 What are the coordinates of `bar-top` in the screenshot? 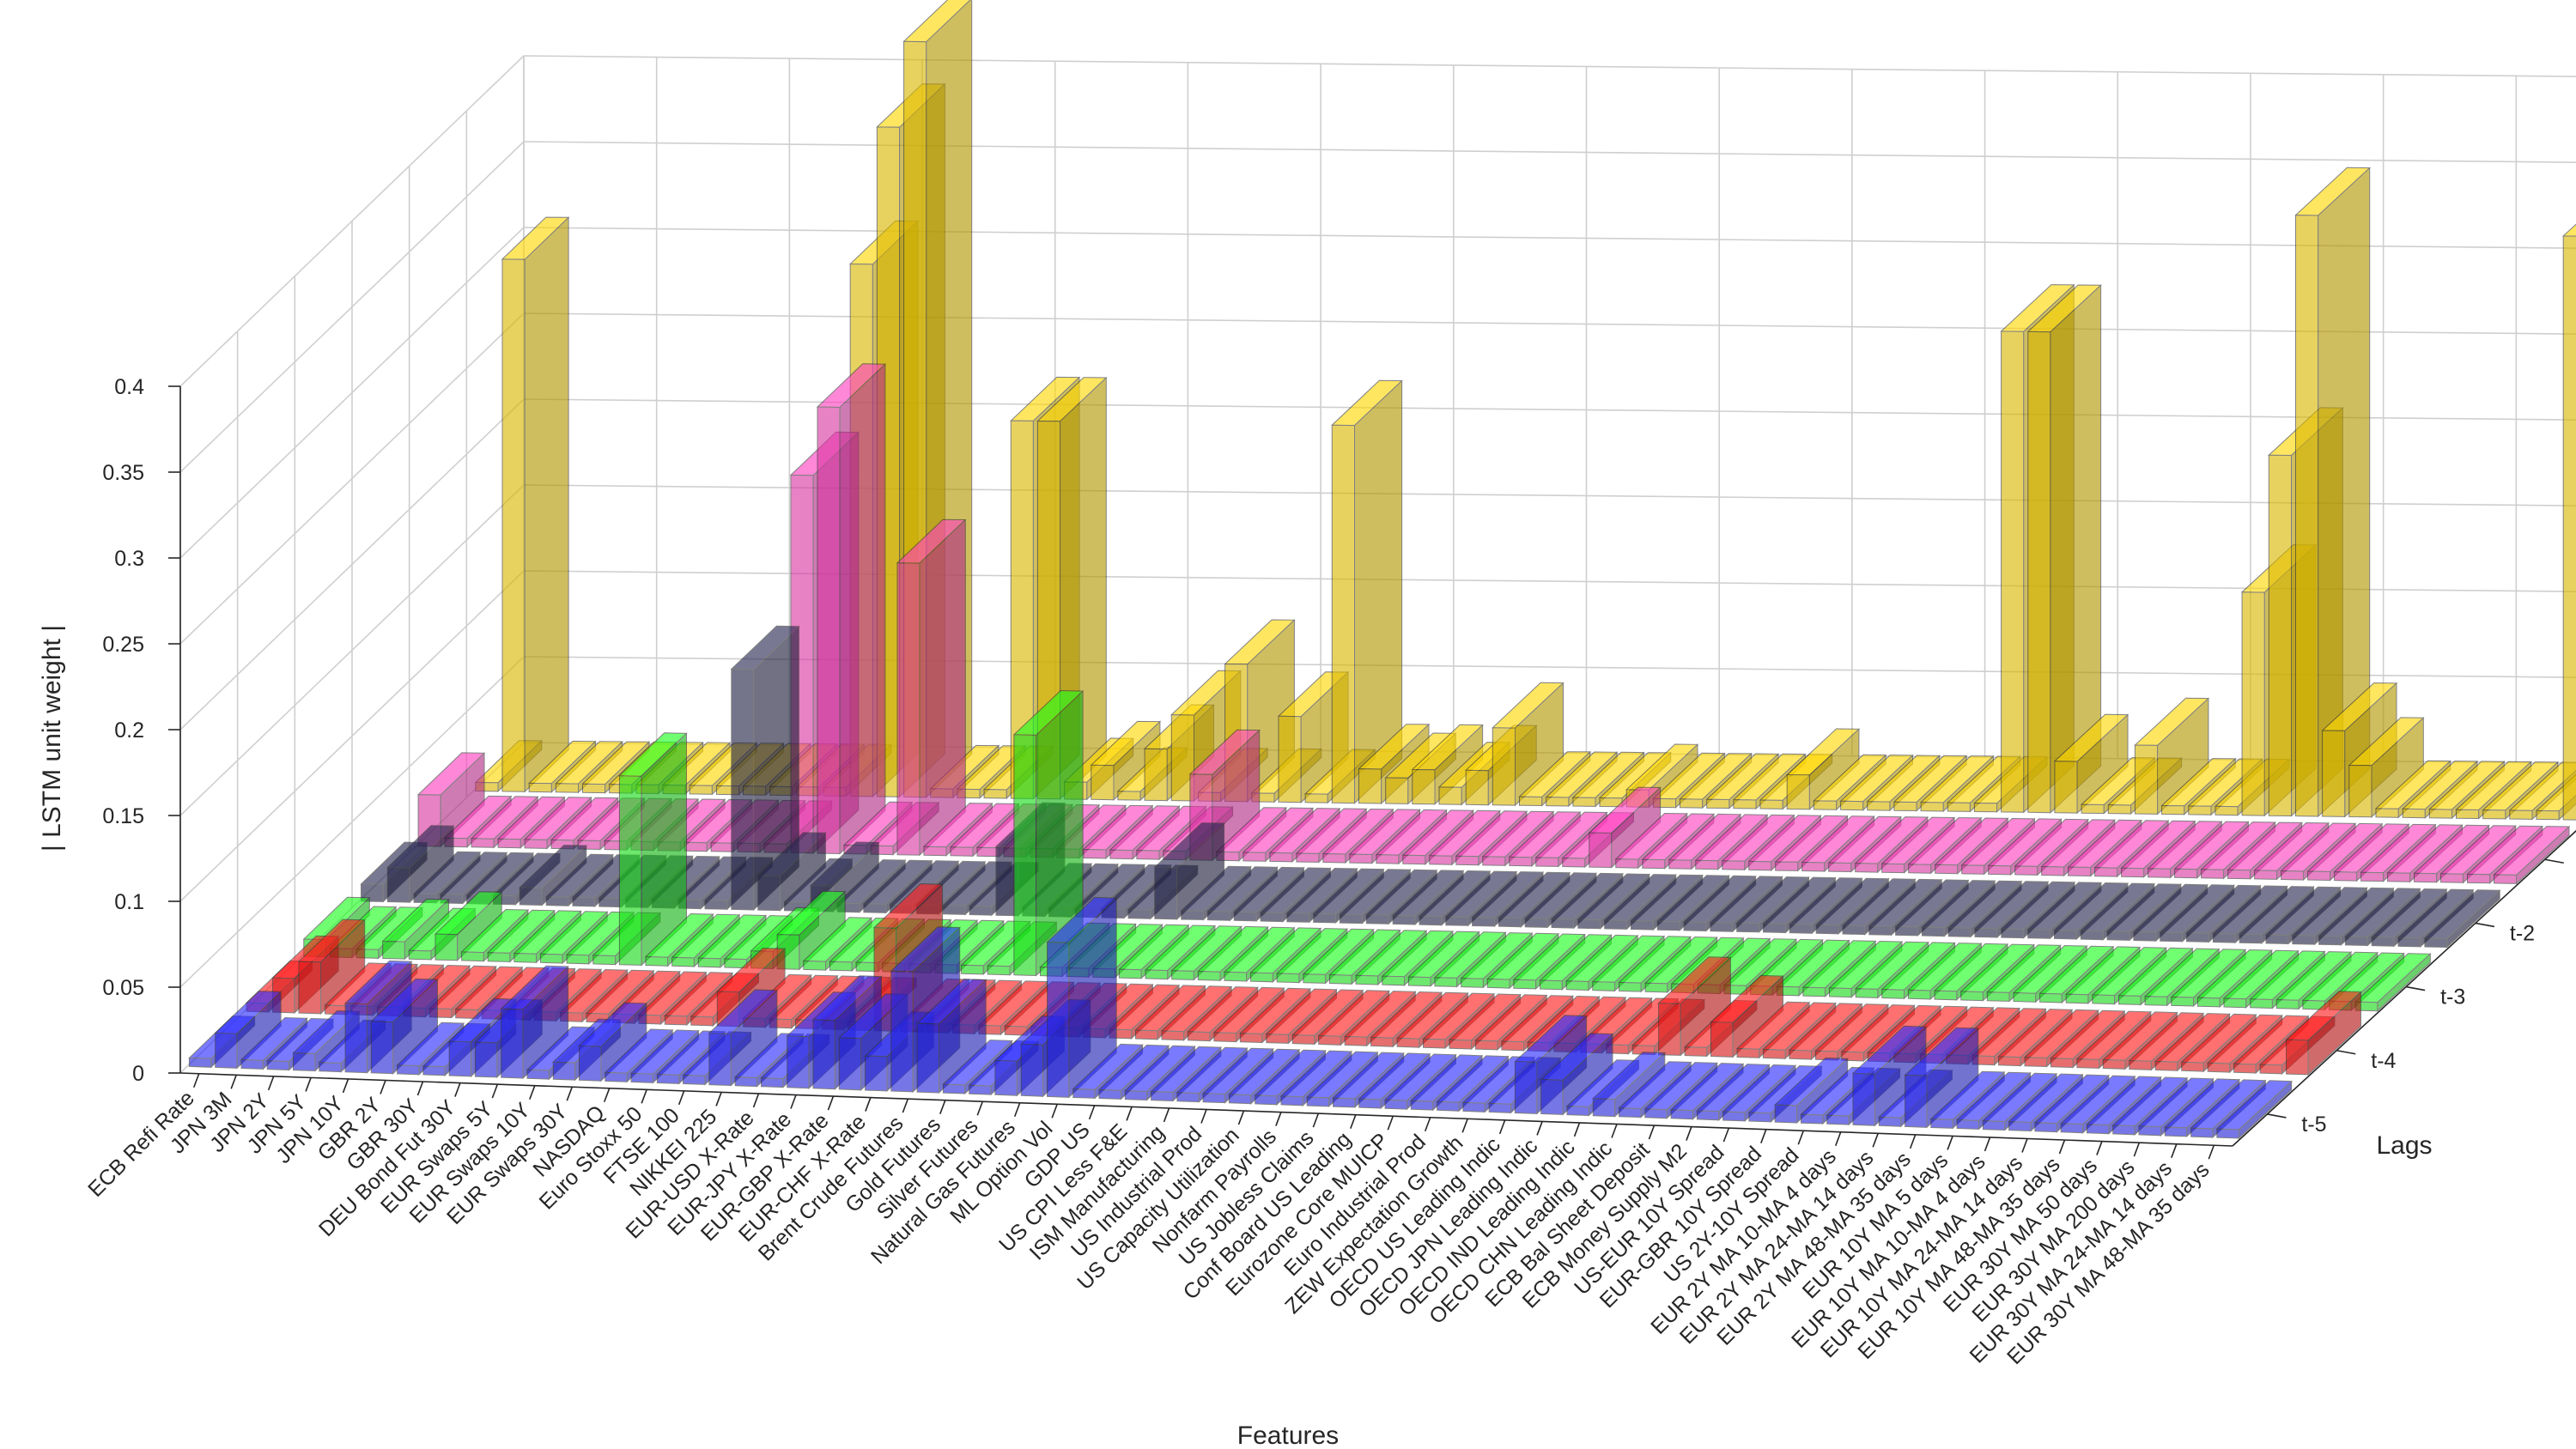 It's located at (2568, 230).